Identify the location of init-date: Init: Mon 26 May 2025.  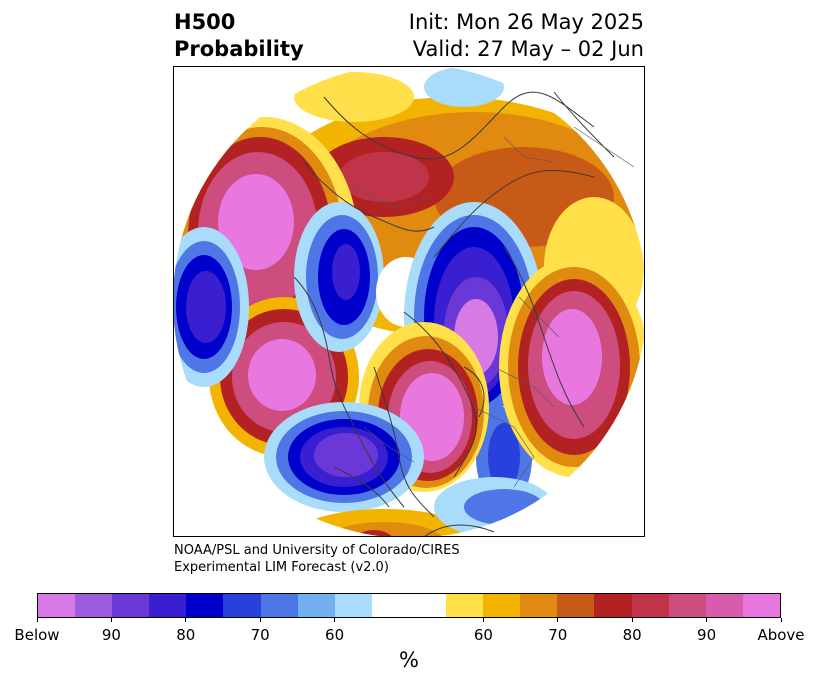
(526, 22).